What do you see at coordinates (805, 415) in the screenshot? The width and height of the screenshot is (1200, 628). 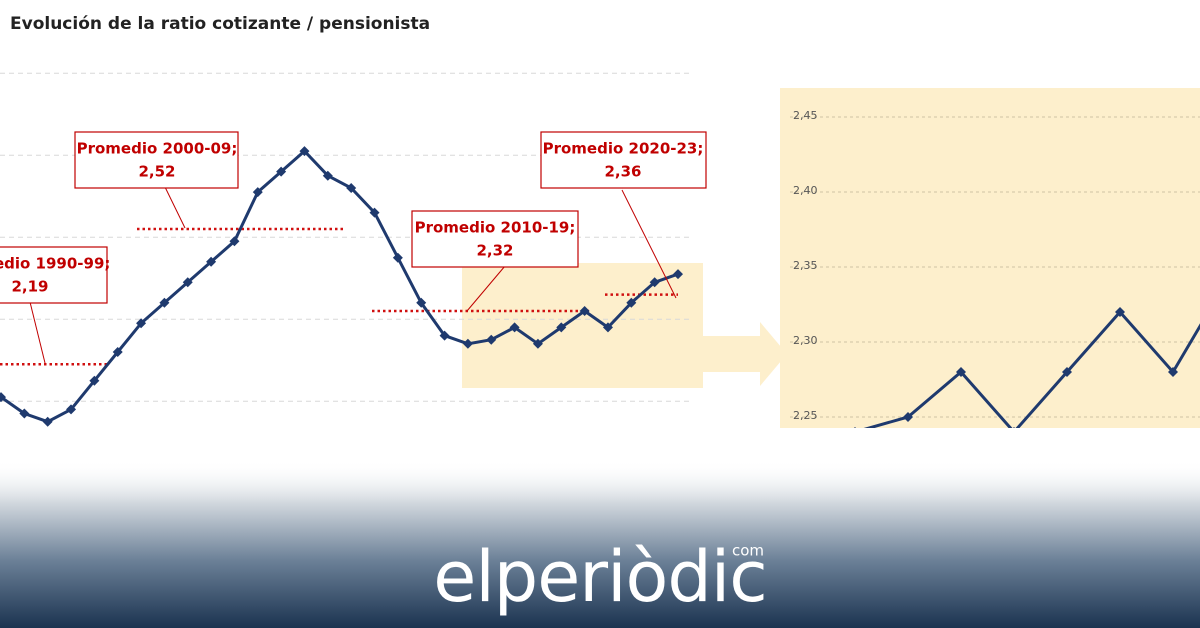 I see `y-tick-label: 2,25` at bounding box center [805, 415].